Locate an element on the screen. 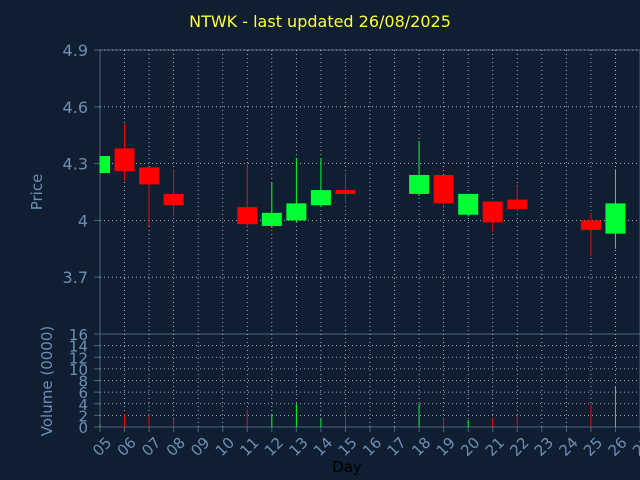 Image resolution: width=640 pixels, height=480 pixels. volume-tick-label: 16 is located at coordinates (78, 335).